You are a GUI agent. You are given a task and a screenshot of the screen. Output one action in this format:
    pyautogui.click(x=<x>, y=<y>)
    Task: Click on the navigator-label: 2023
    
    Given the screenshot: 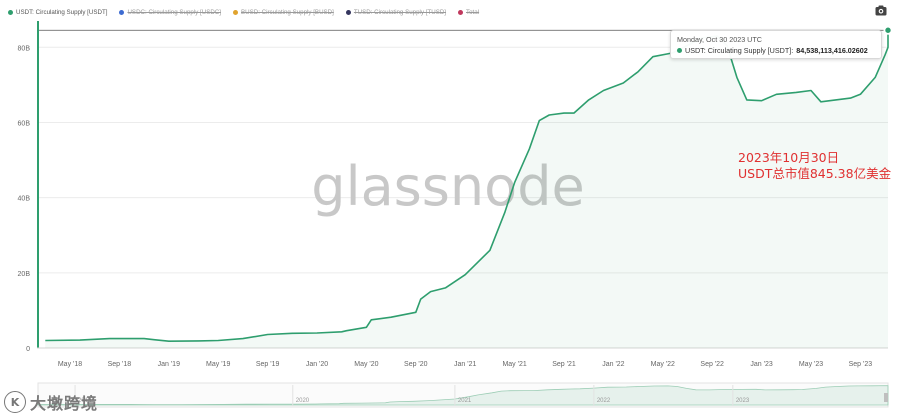 What is the action you would take?
    pyautogui.click(x=743, y=401)
    